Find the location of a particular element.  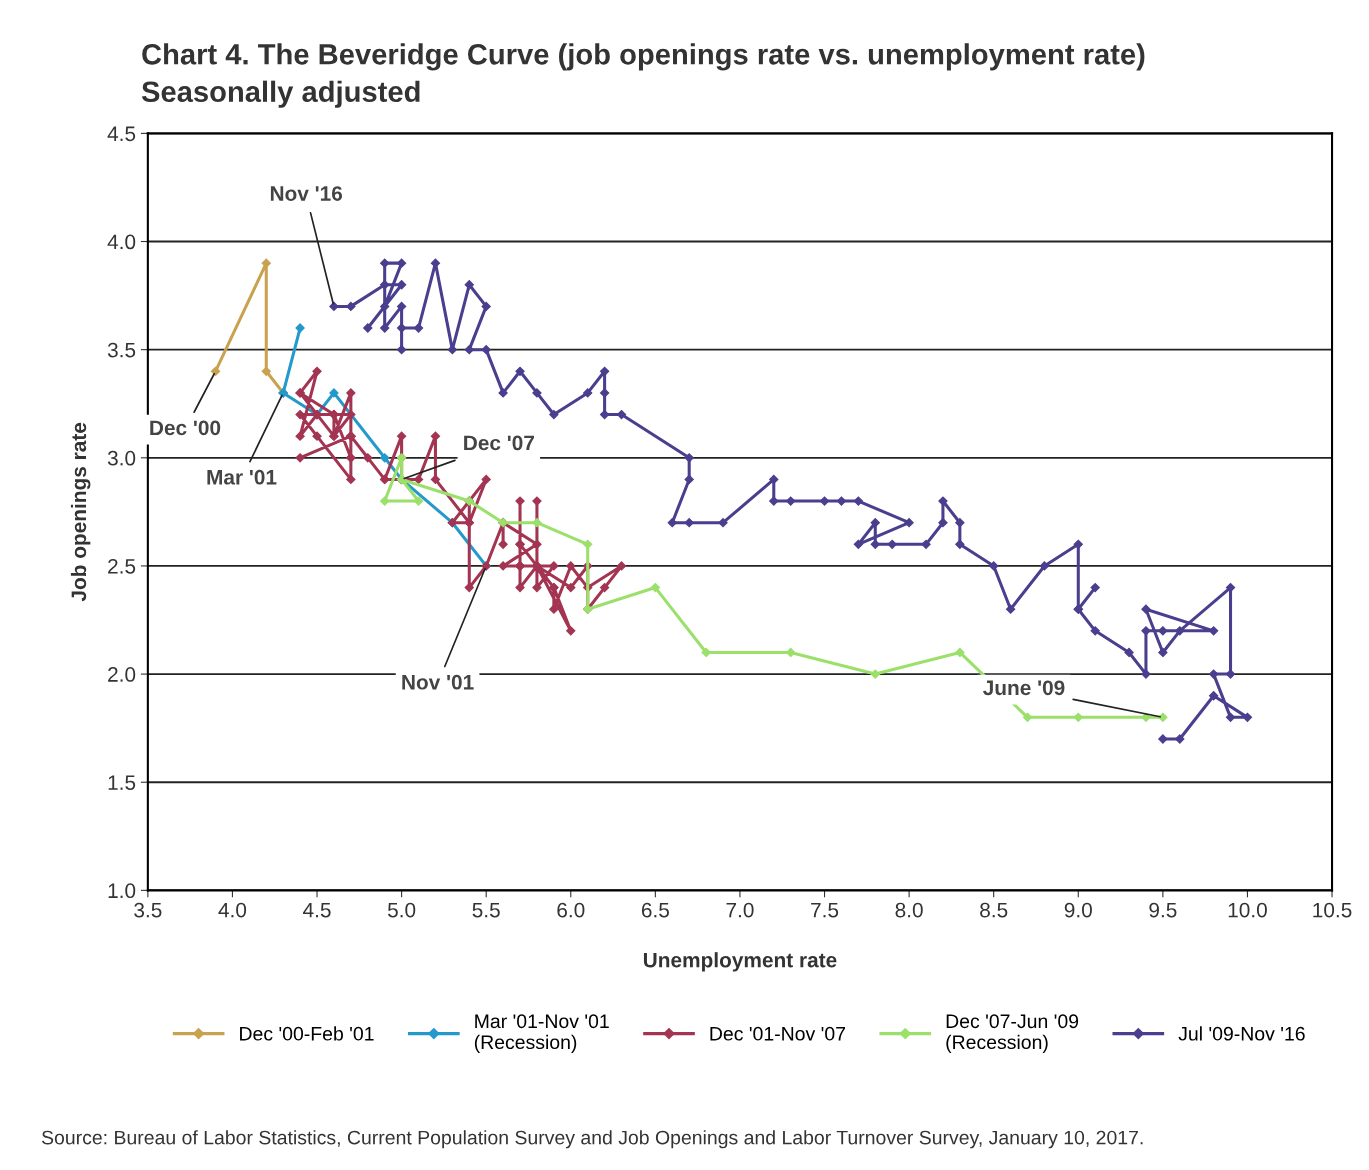

x-tick-label: 8.5 is located at coordinates (994, 910).